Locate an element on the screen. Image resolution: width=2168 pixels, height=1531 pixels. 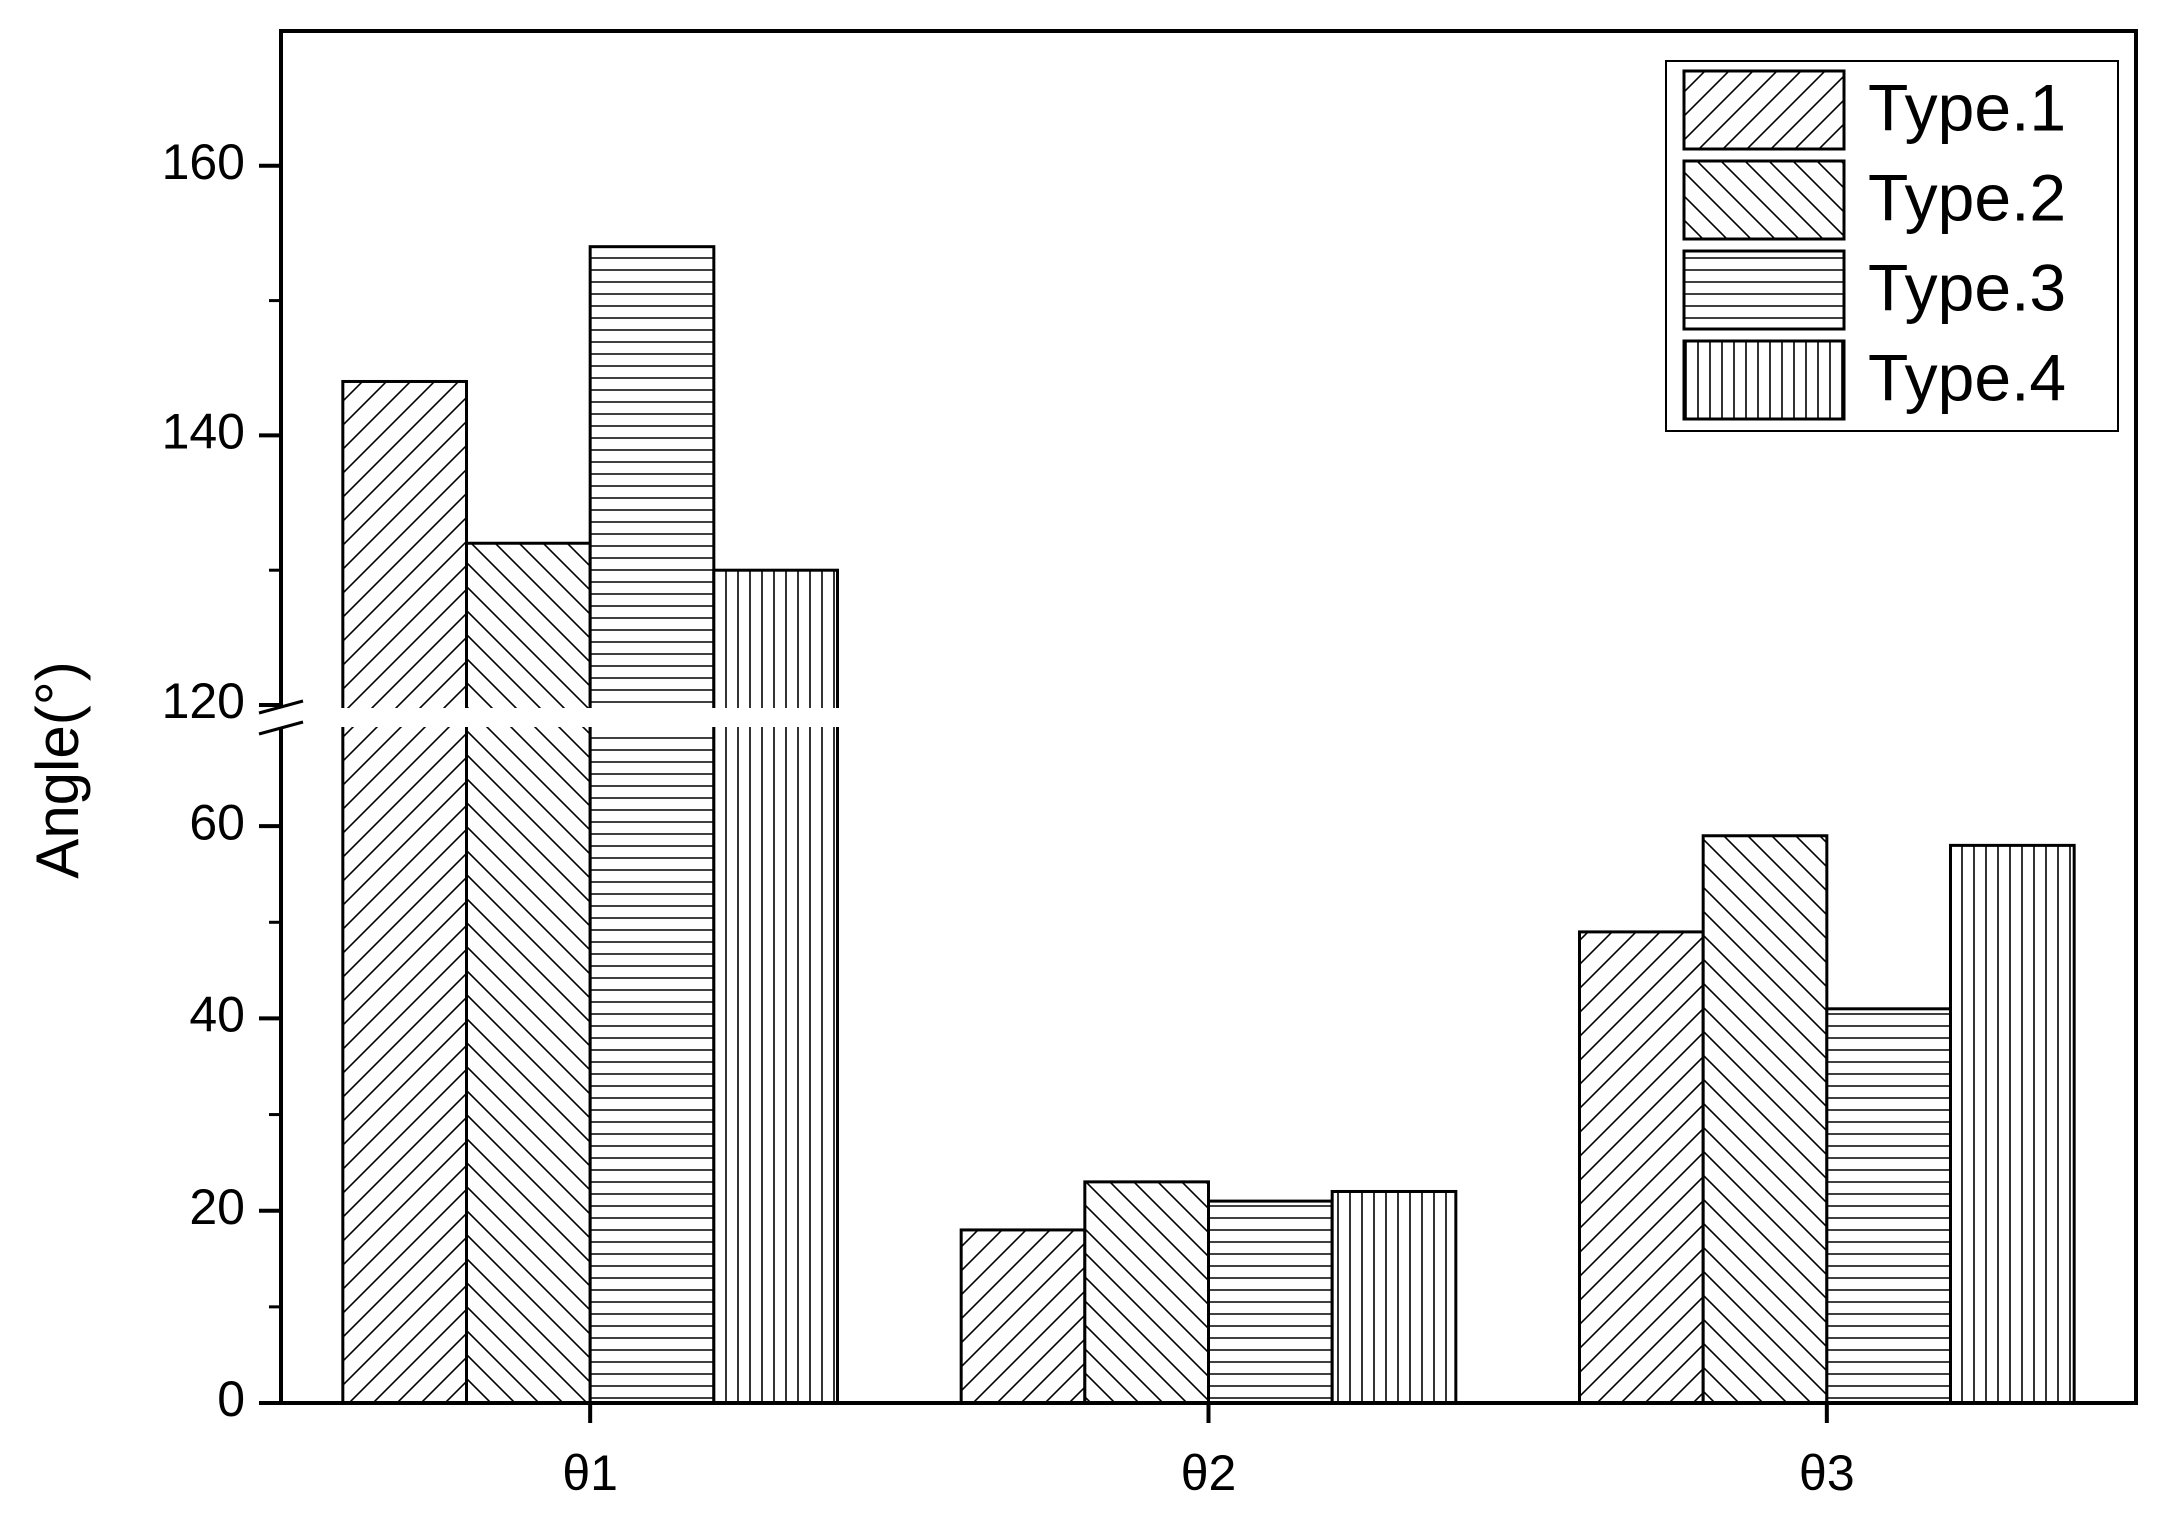
legend-label: Type.3 is located at coordinates (1967, 287).